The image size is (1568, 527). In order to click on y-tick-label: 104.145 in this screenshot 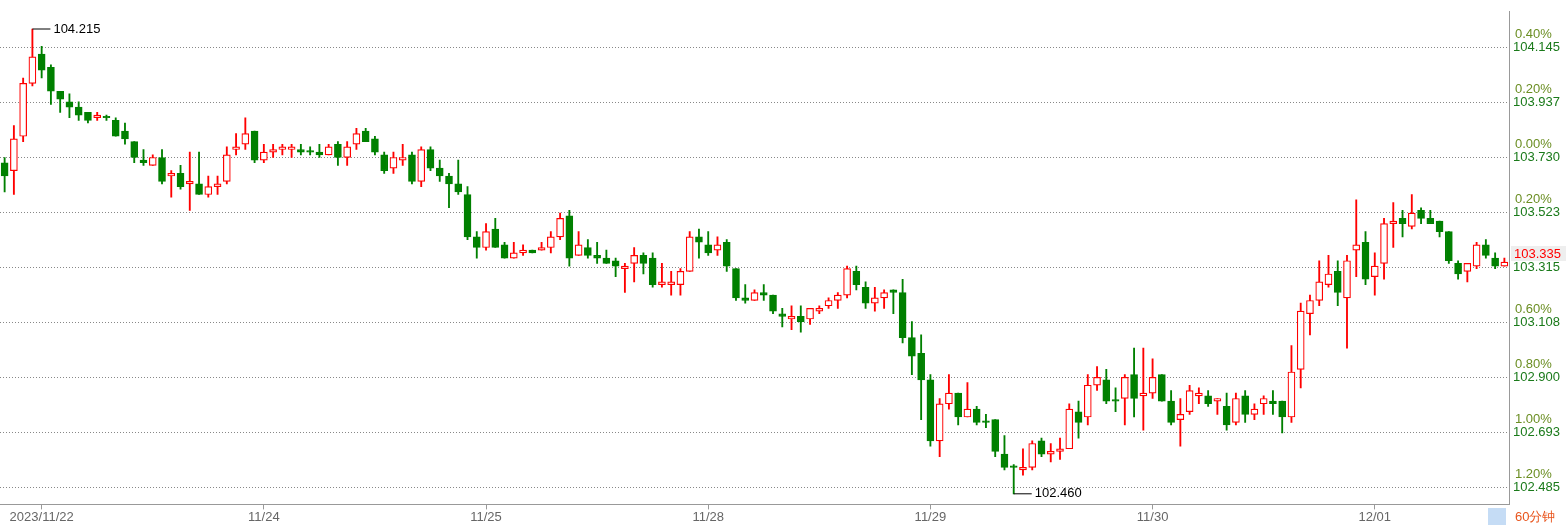, I will do `click(1537, 47)`.